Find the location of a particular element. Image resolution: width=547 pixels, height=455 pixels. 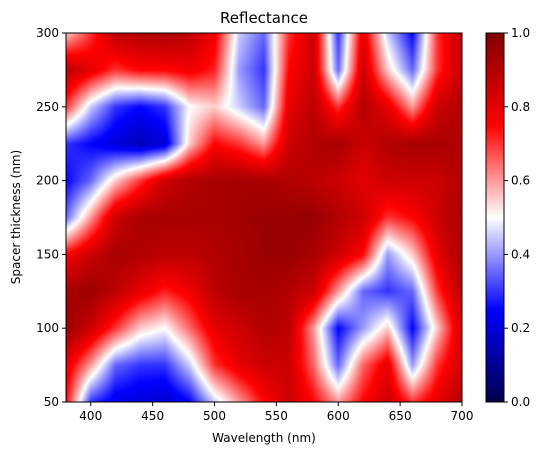

y-tick-label: 250 is located at coordinates (47, 107).